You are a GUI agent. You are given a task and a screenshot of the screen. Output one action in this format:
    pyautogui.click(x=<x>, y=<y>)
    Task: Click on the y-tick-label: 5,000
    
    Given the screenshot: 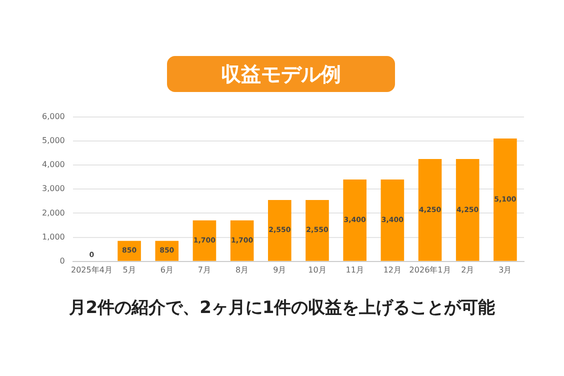 What is the action you would take?
    pyautogui.click(x=53, y=140)
    